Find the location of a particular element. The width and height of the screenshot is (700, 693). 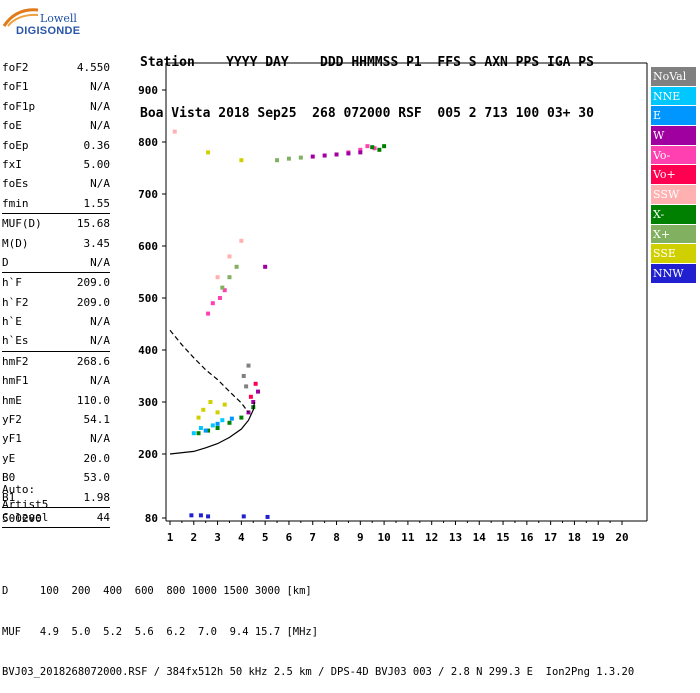

param-row: C-level 44 is located at coordinates (56, 518).